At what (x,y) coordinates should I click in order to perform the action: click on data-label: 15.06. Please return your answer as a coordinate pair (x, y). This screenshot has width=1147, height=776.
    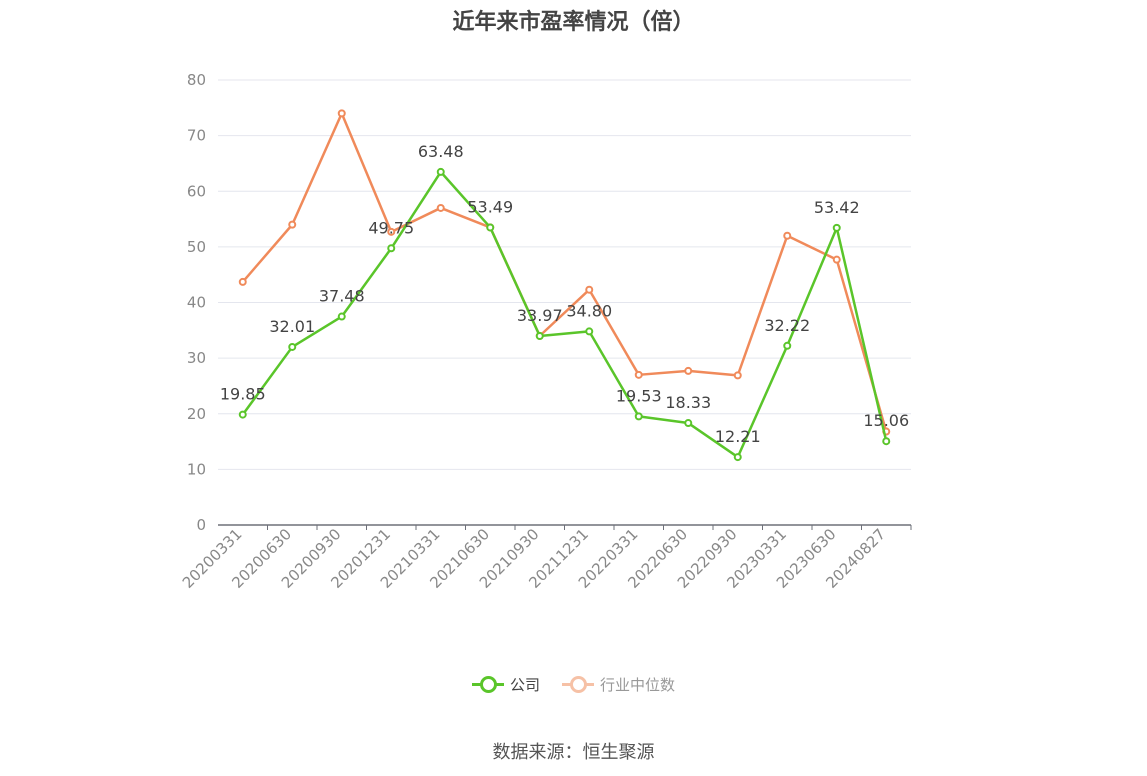
    Looking at the image, I should click on (886, 420).